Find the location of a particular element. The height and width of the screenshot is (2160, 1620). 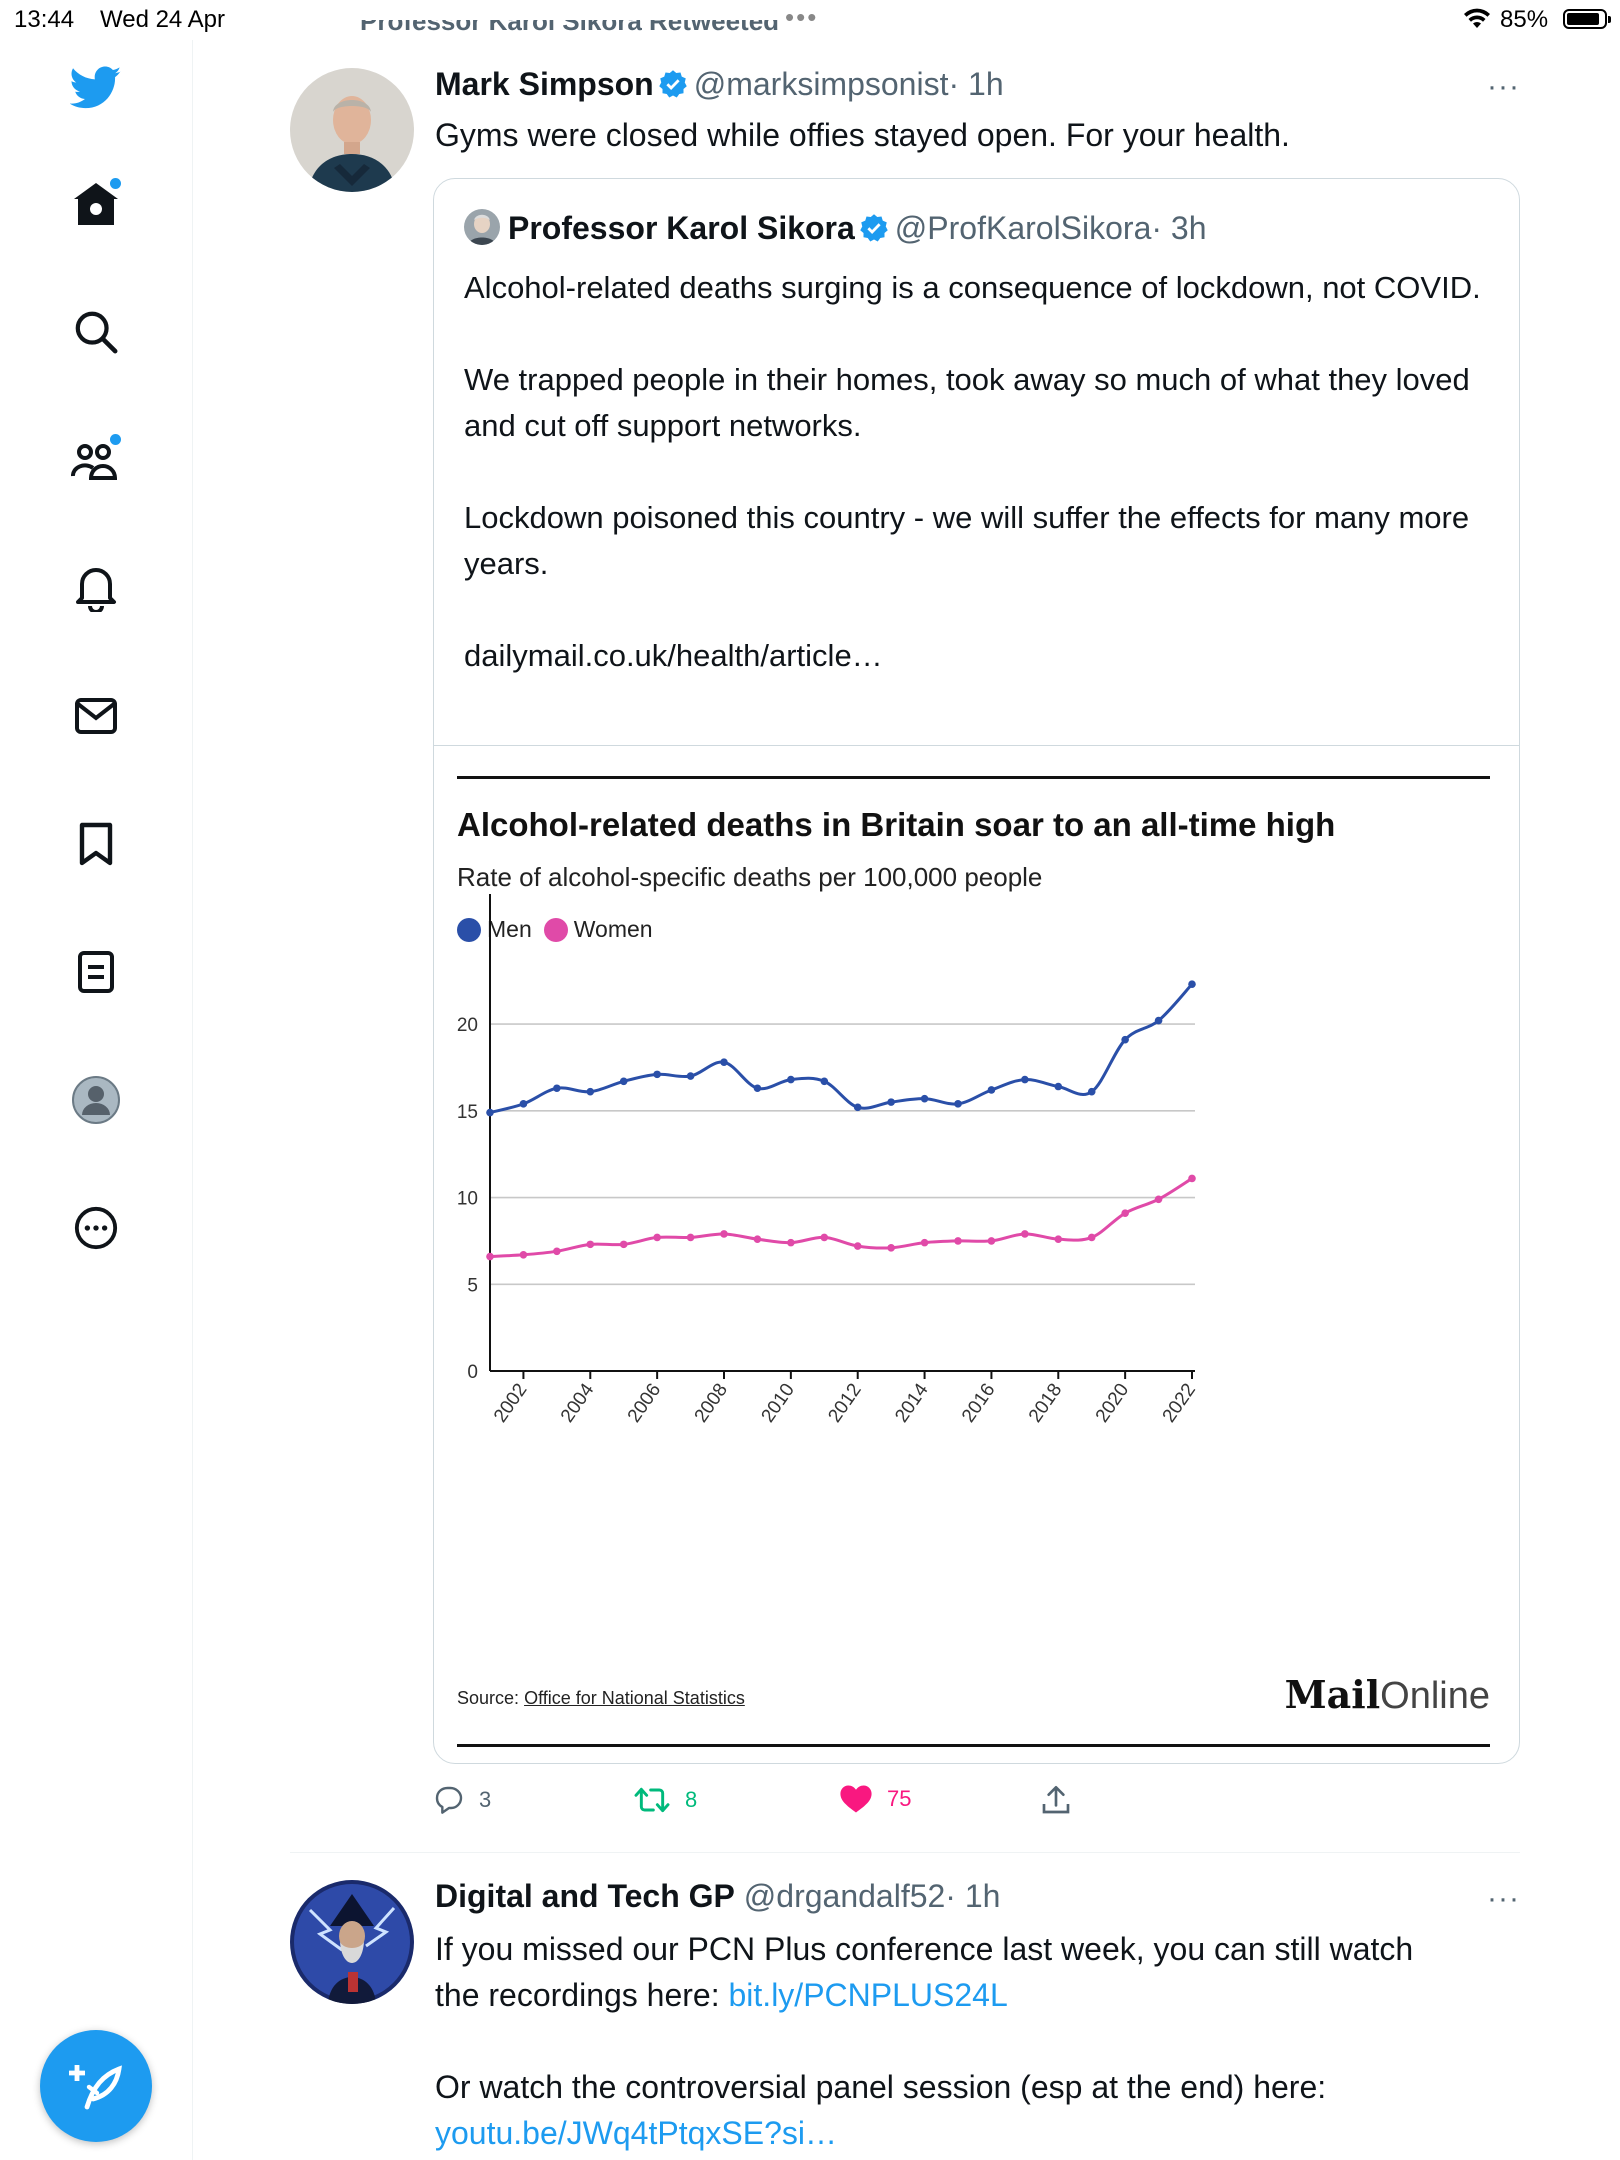

x-tick-label: 2014 is located at coordinates (912, 1402).